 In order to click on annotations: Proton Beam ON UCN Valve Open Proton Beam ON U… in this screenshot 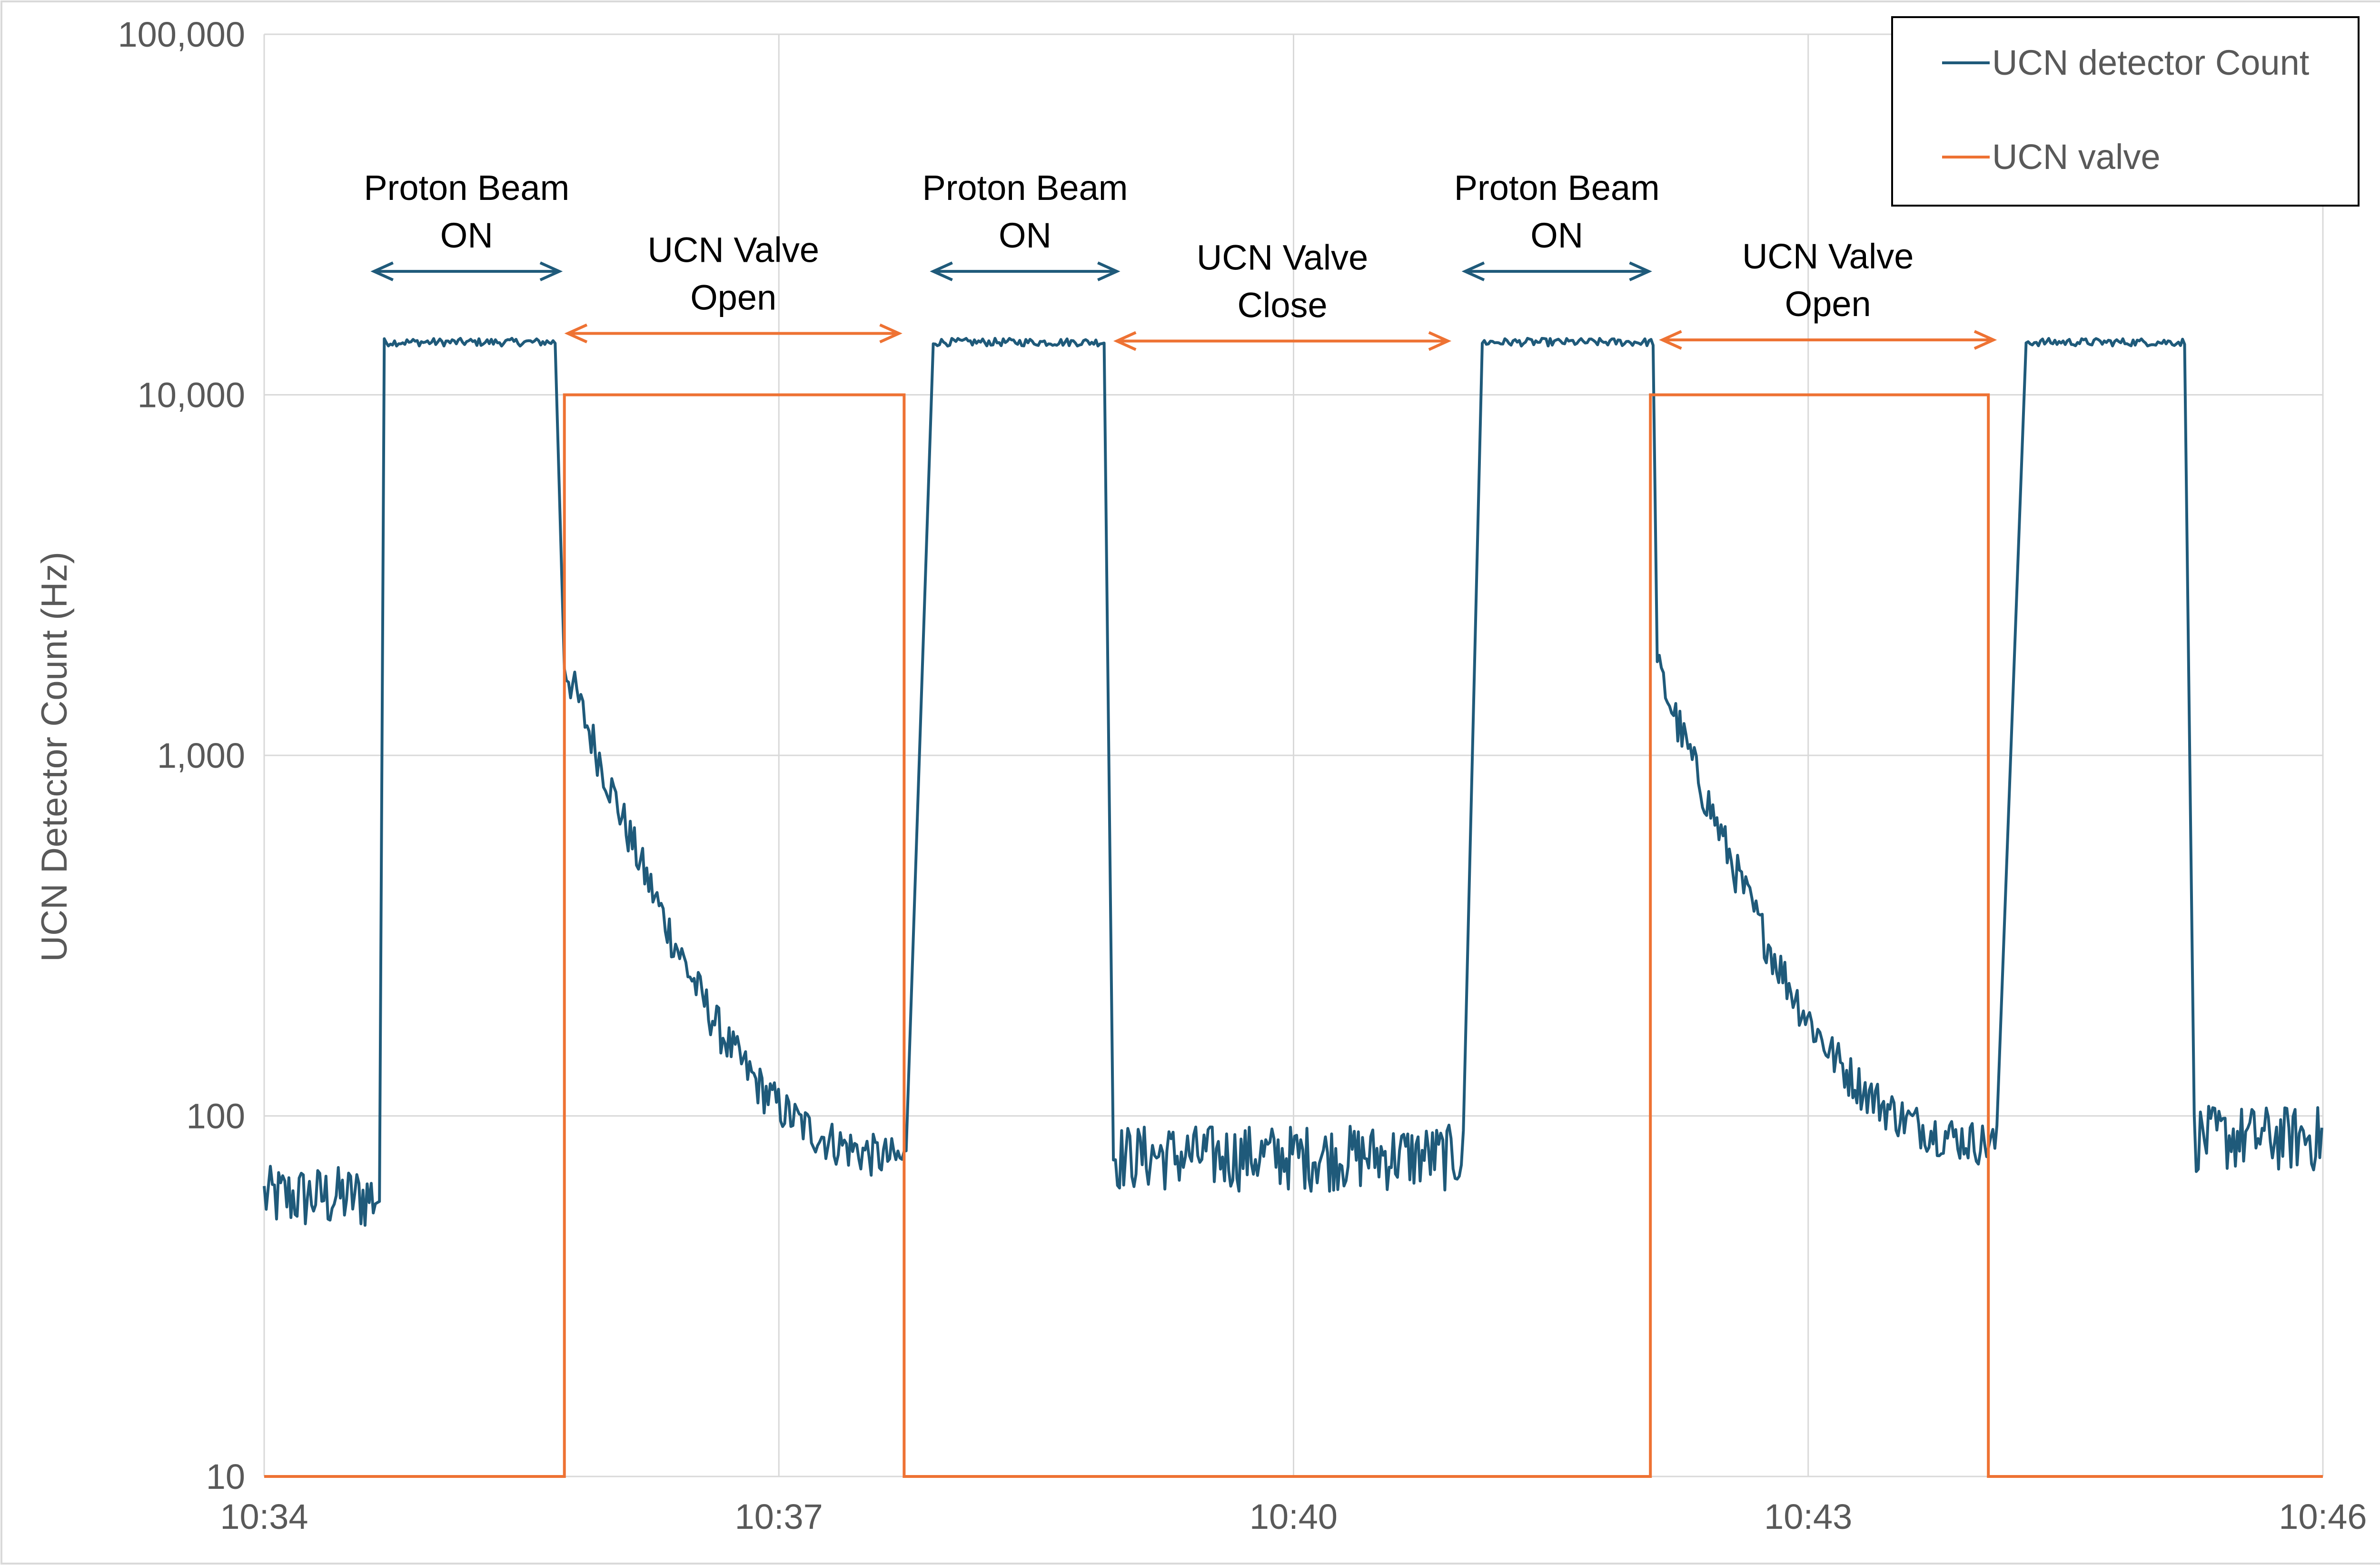, I will do `click(1180, 259)`.